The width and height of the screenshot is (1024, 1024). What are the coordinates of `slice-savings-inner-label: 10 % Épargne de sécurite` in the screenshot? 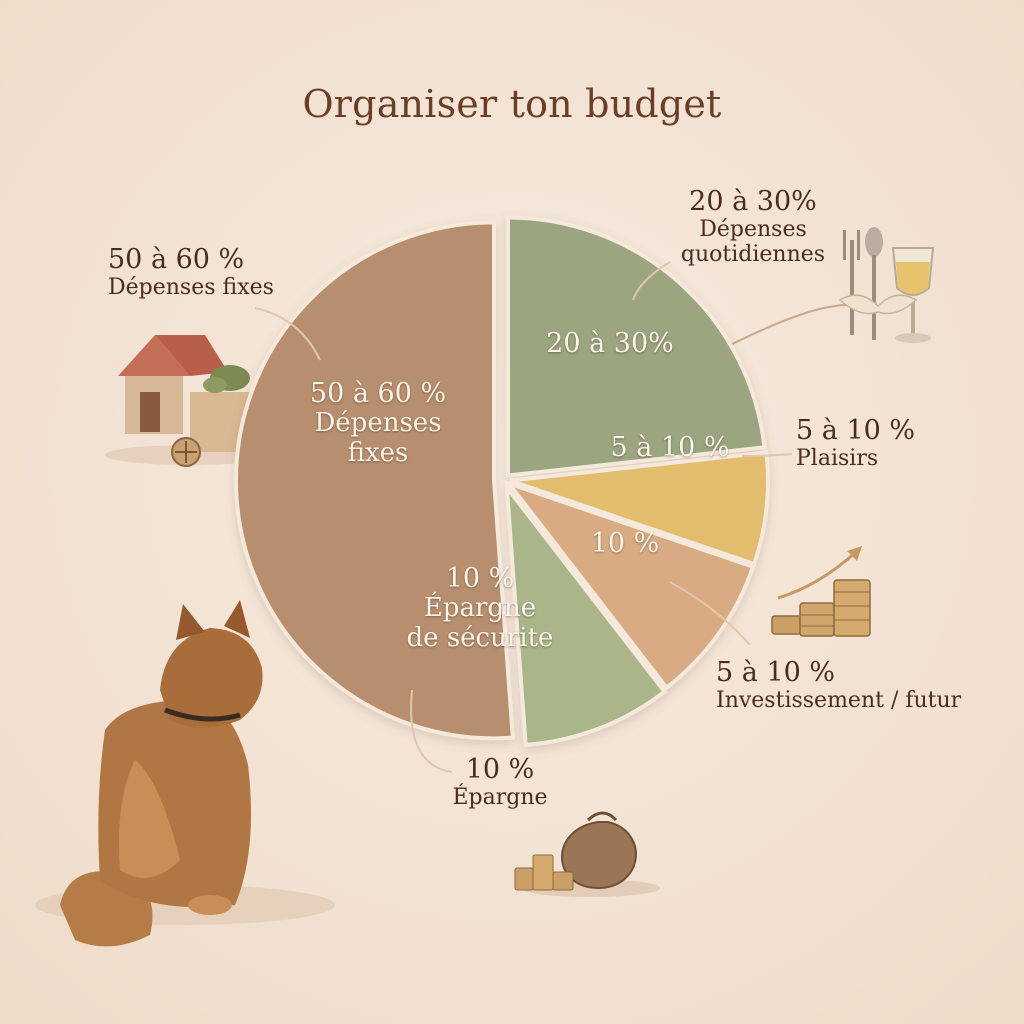 It's located at (480, 608).